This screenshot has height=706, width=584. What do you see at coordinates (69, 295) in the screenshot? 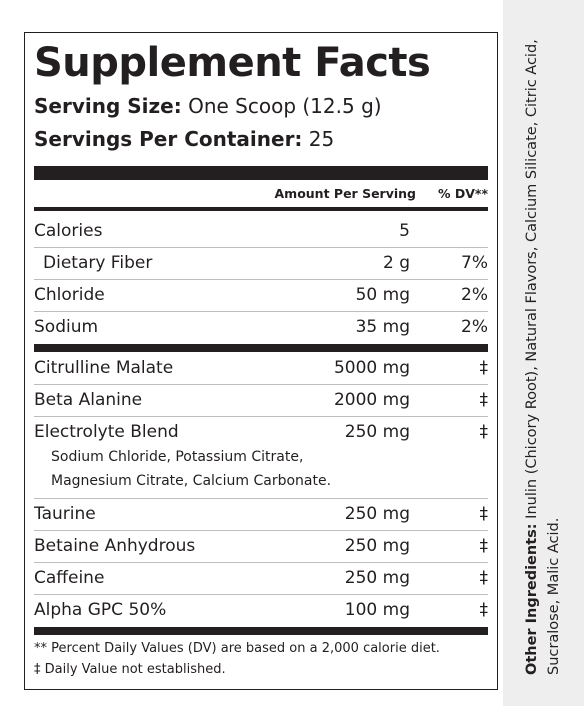
I see `nutrient-name: Chloride` at bounding box center [69, 295].